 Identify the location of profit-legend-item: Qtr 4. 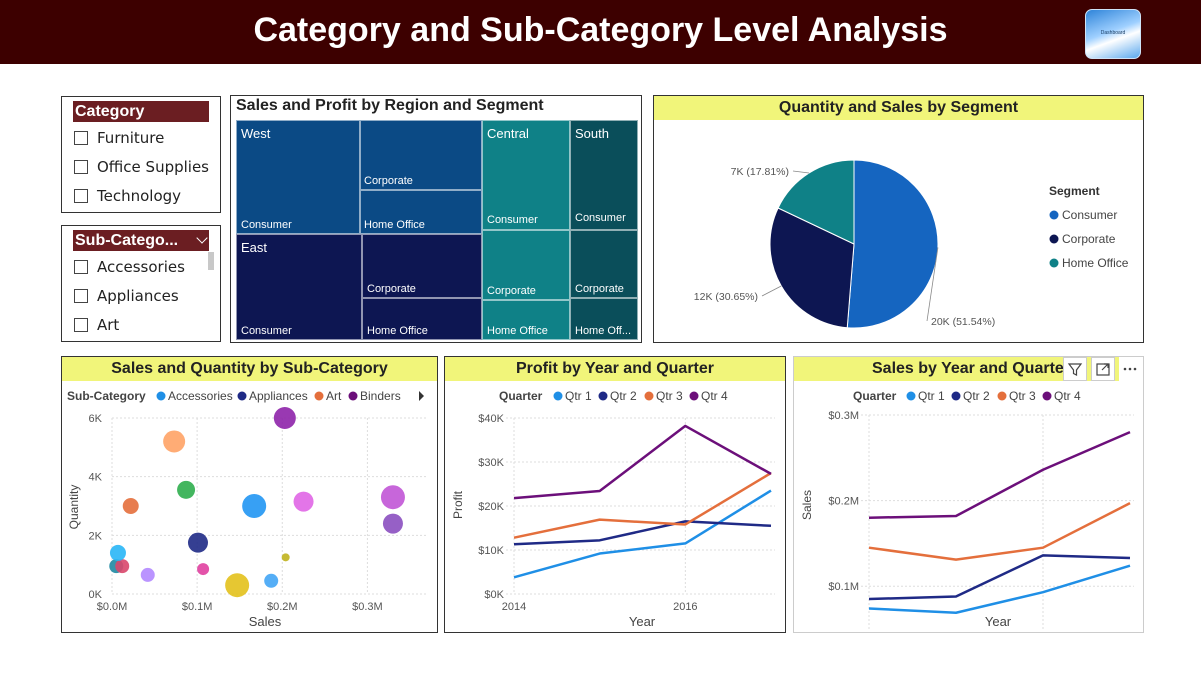
(714, 396).